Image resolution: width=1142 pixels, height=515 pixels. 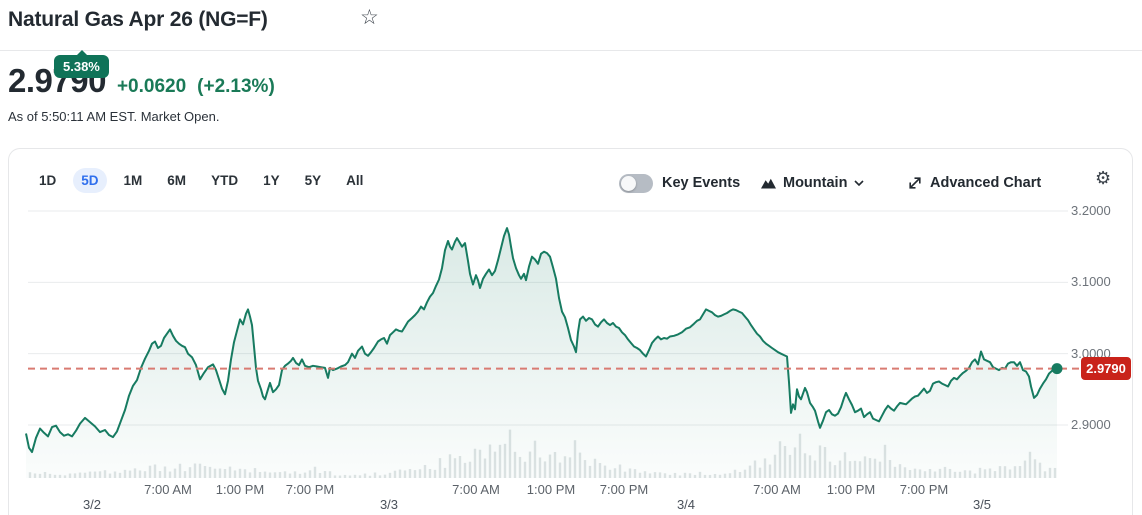 I want to click on range-tab-5d: 5D, so click(x=90, y=180).